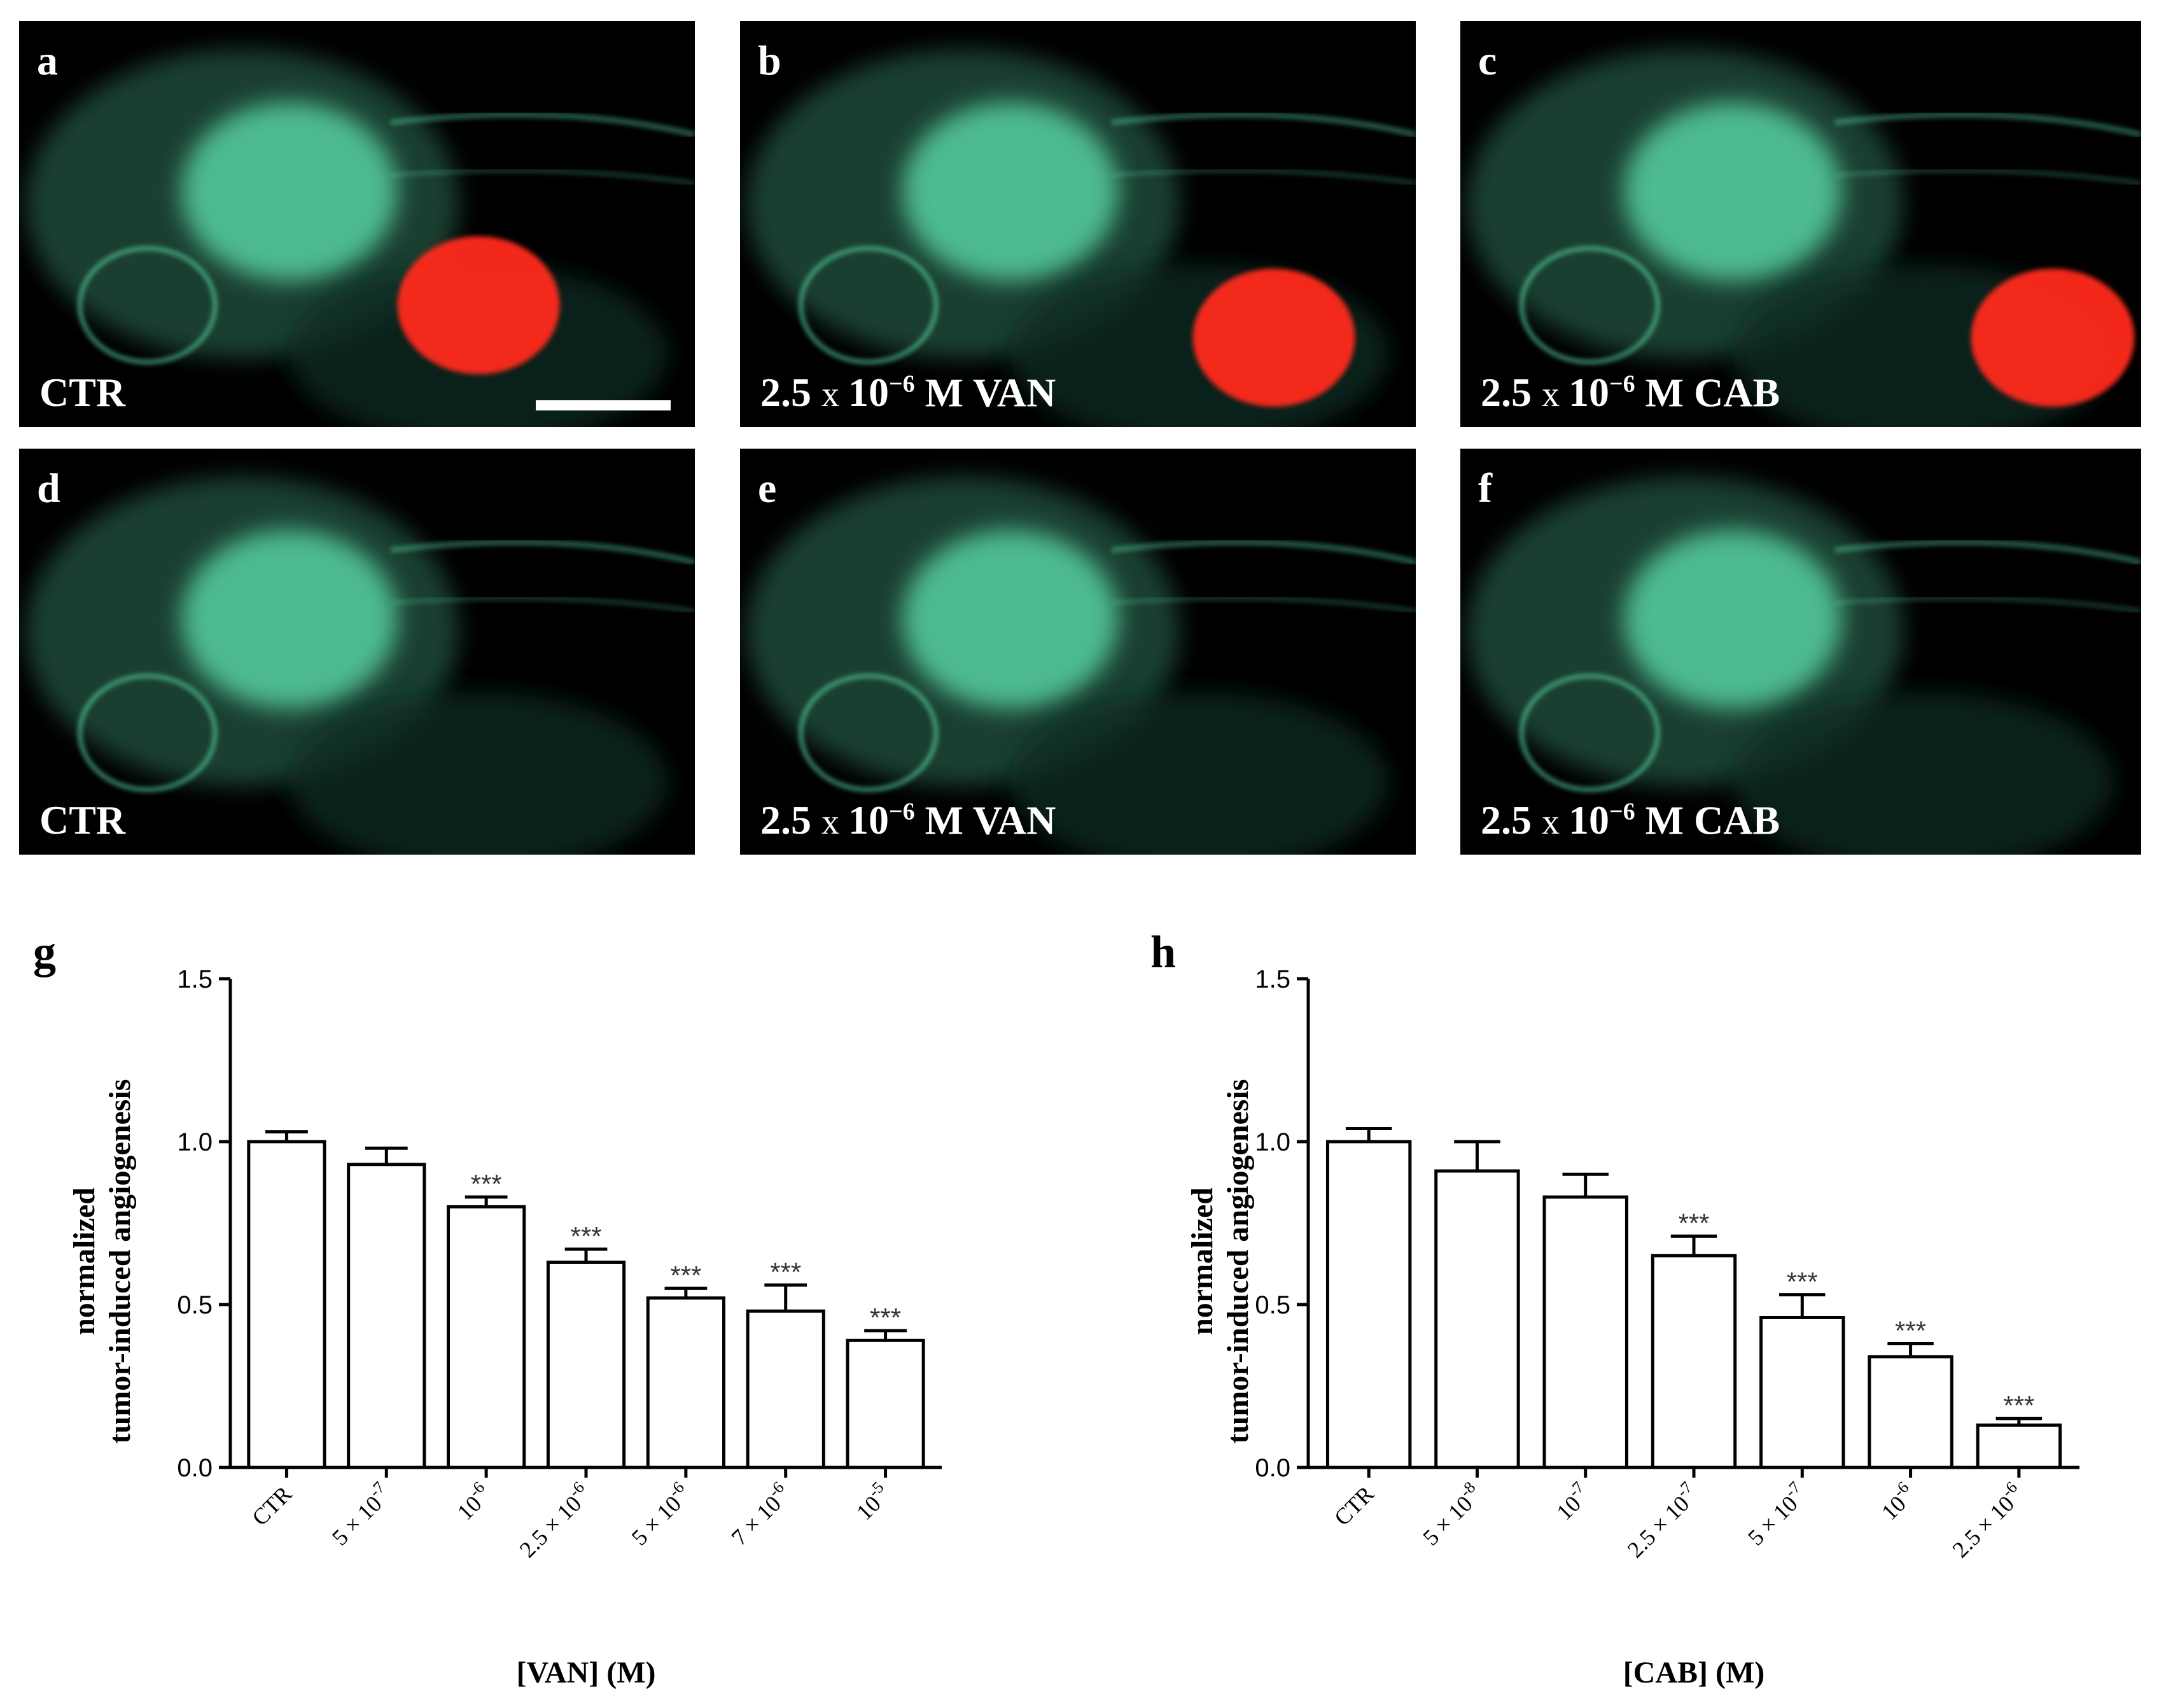 The width and height of the screenshot is (2159, 1708). I want to click on x-tick-label: 2.5 × 10-7, so click(1661, 1520).